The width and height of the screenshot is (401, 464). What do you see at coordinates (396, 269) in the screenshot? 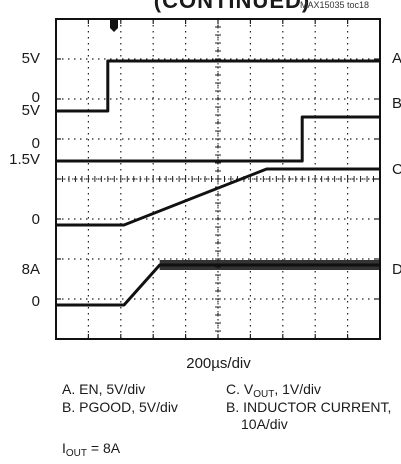
I see `trace-label-d: D` at bounding box center [396, 269].